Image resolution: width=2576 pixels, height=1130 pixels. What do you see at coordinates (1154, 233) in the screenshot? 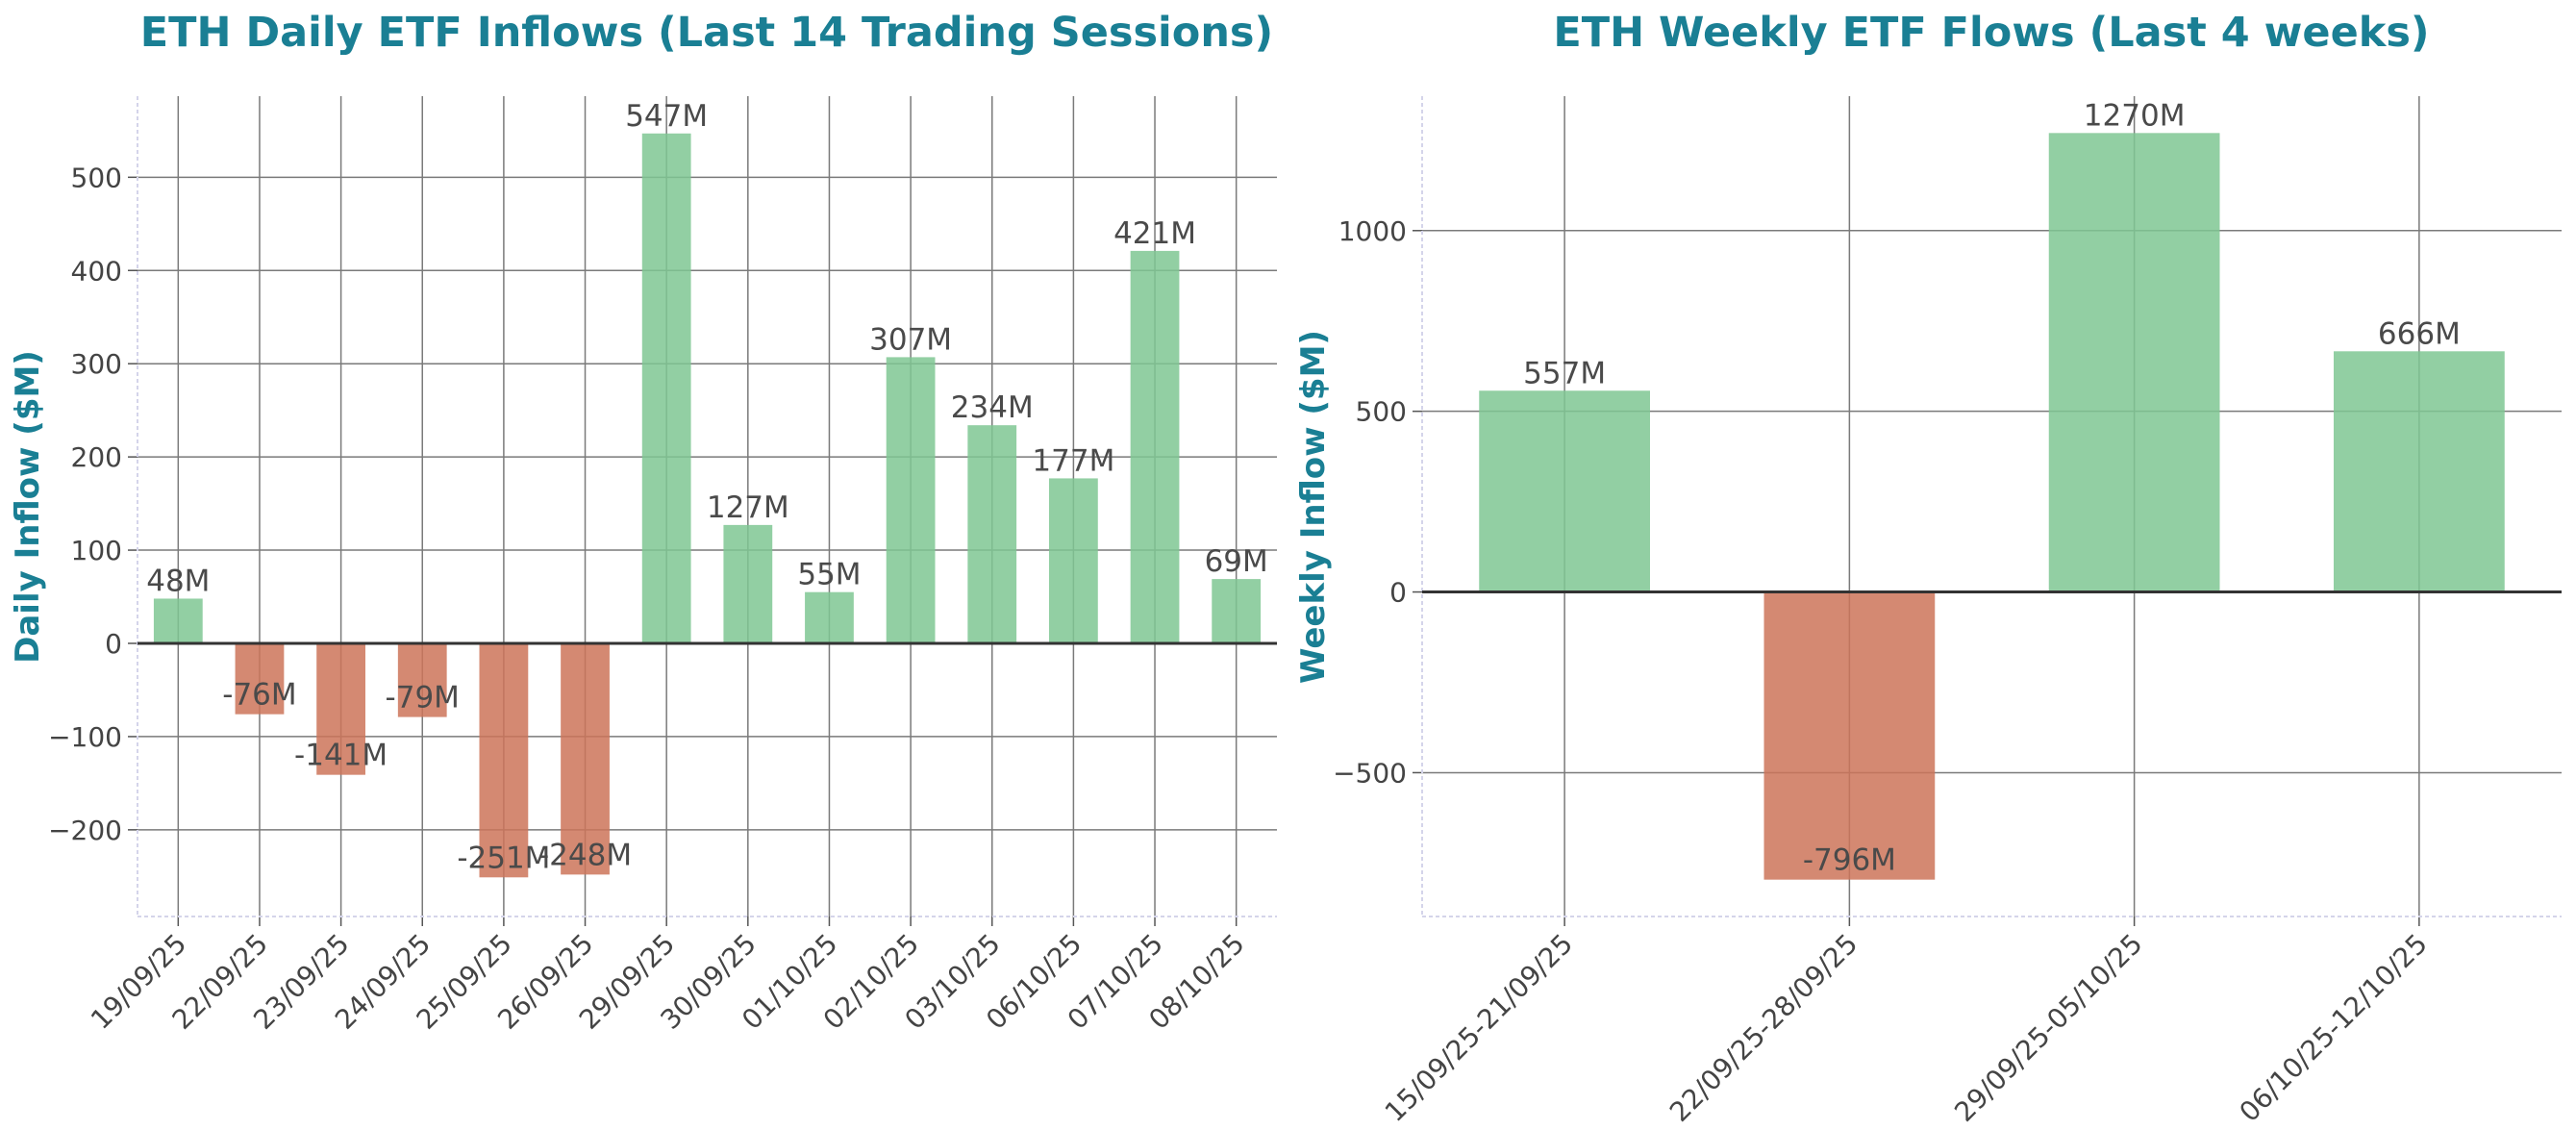
I see `bar-value-label: 421M` at bounding box center [1154, 233].